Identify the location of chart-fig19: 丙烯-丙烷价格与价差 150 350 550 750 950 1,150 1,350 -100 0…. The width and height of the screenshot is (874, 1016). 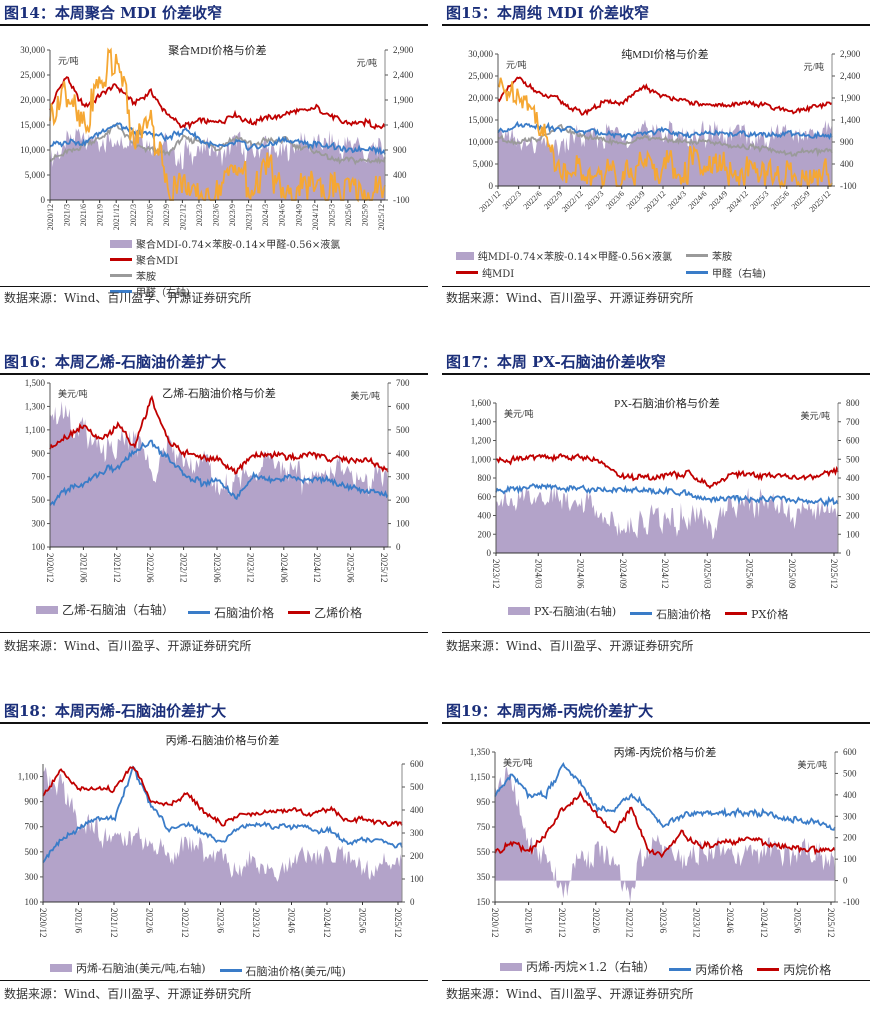
(665, 841).